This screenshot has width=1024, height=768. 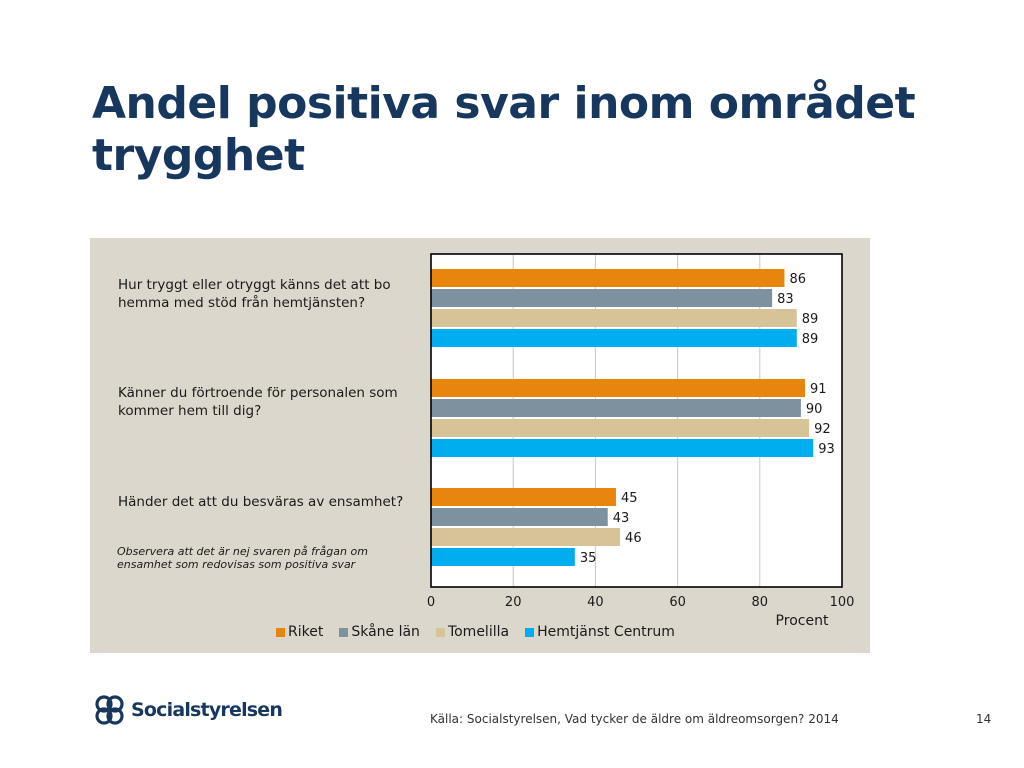 What do you see at coordinates (513, 602) in the screenshot?
I see `x-tick-label: 20` at bounding box center [513, 602].